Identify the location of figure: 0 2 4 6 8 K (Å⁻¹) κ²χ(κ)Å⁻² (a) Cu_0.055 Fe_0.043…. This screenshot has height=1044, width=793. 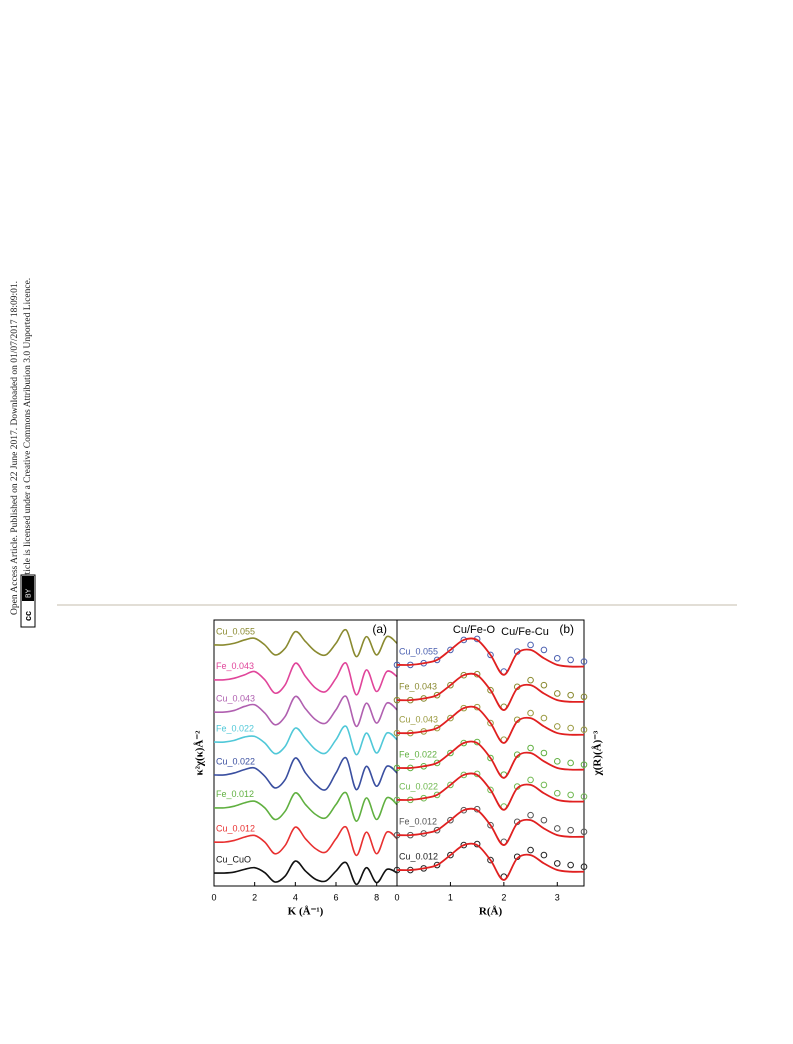
(399, 768).